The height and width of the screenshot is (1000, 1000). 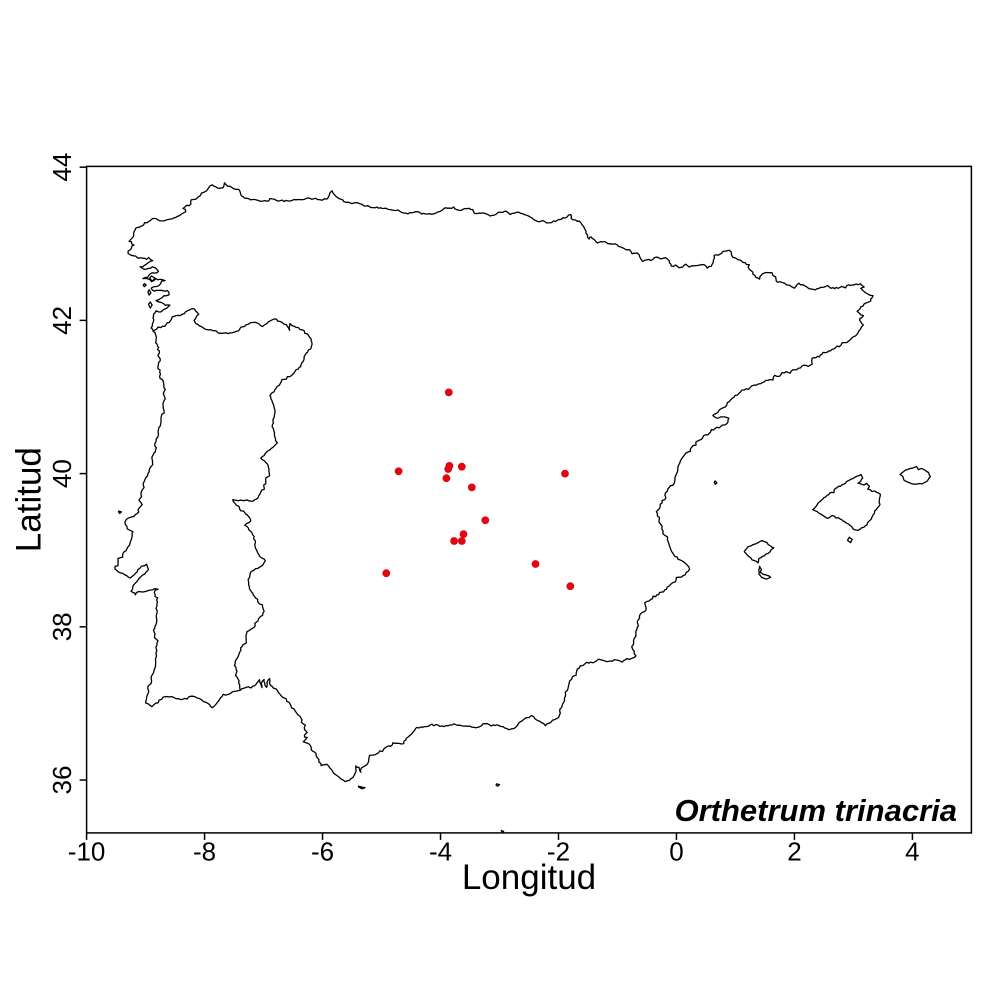 I want to click on x-tick-label: -4, so click(x=440, y=852).